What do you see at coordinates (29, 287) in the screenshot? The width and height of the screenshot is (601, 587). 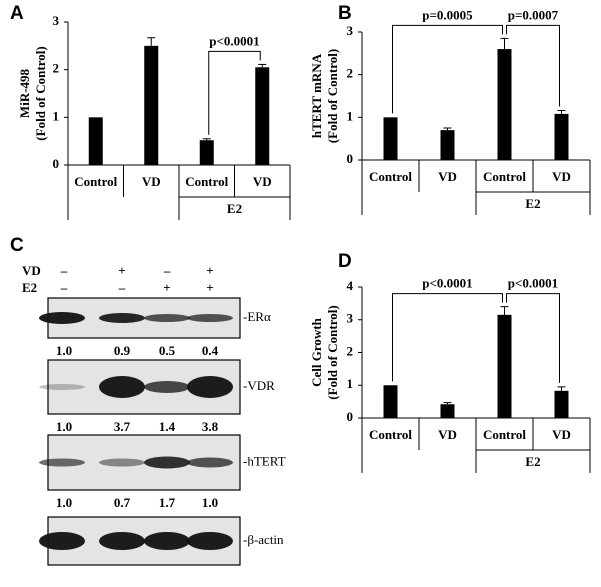 I see `condition-label: E2` at bounding box center [29, 287].